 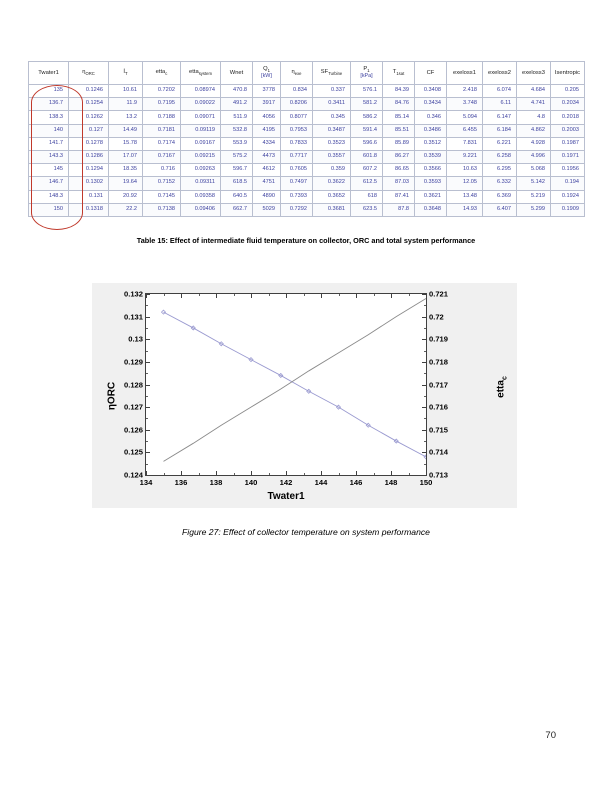 What do you see at coordinates (439, 294) in the screenshot?
I see `y-axis-right-tick-label: 0.721` at bounding box center [439, 294].